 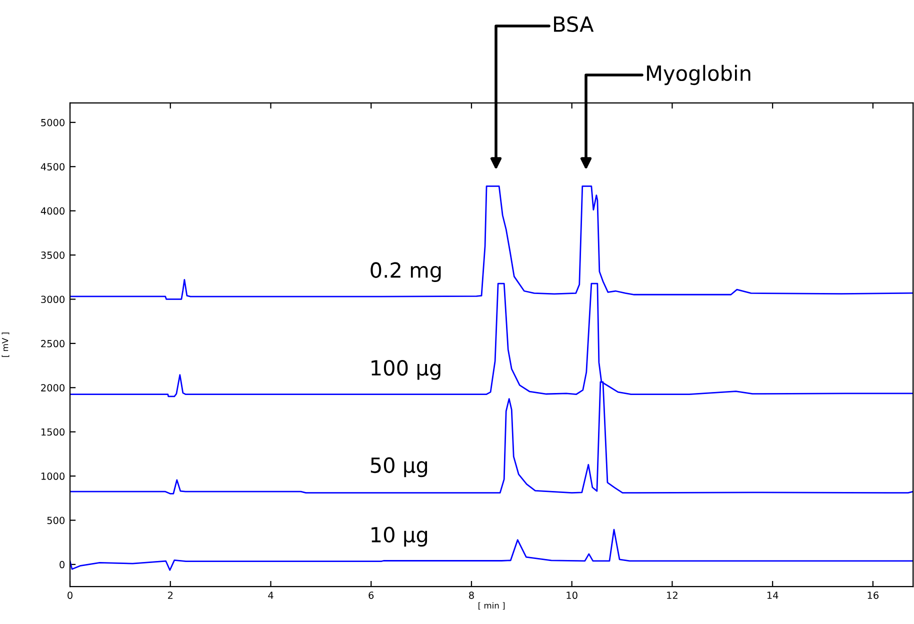 I want to click on series-label: 50 µg, so click(x=399, y=467).